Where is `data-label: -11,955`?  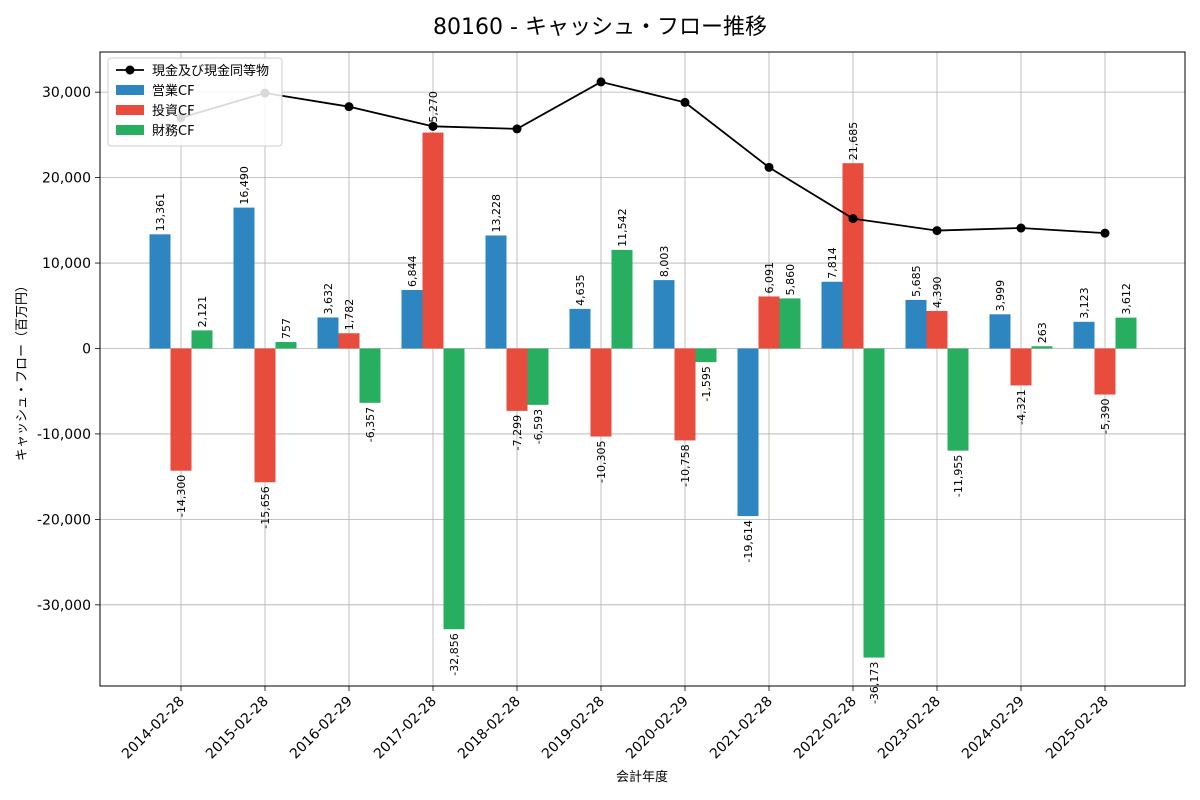
data-label: -11,955 is located at coordinates (958, 476).